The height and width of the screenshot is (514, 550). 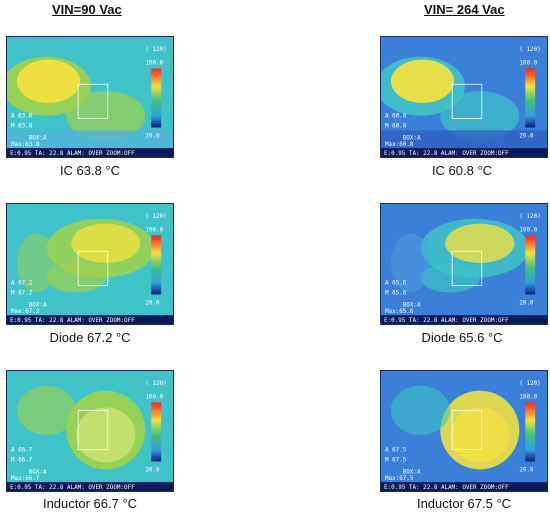 What do you see at coordinates (464, 9) in the screenshot?
I see `column-heading-264: VIN= 264 Vac` at bounding box center [464, 9].